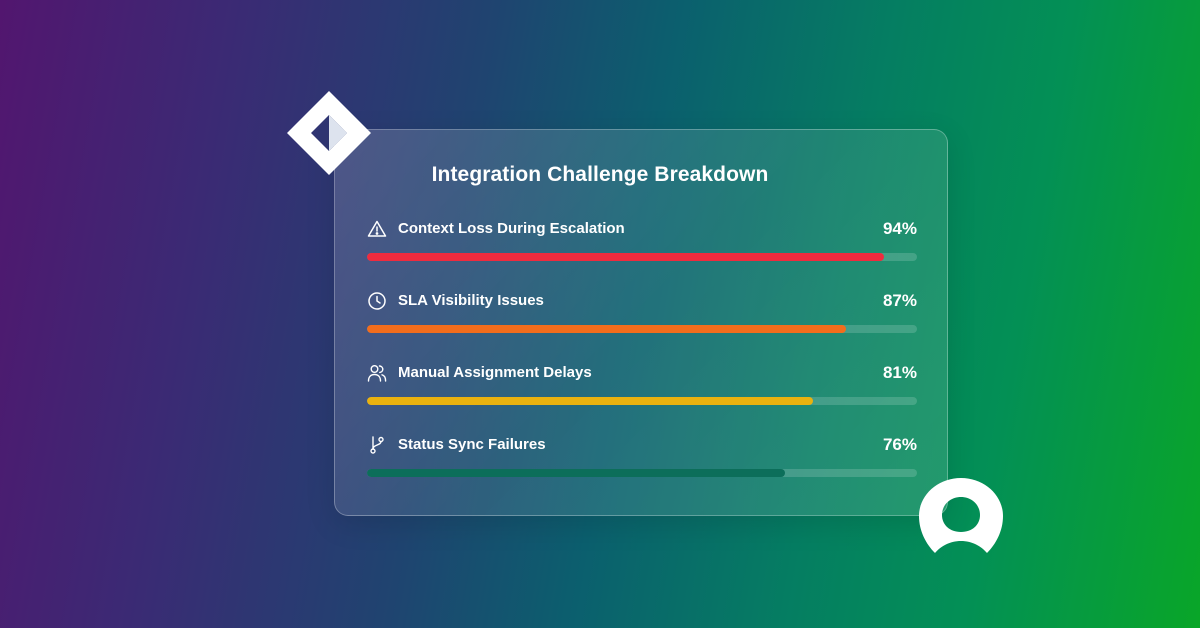 This screenshot has height=628, width=1200. Describe the element at coordinates (472, 444) in the screenshot. I see `bar-label: Status Sync Failures` at that location.